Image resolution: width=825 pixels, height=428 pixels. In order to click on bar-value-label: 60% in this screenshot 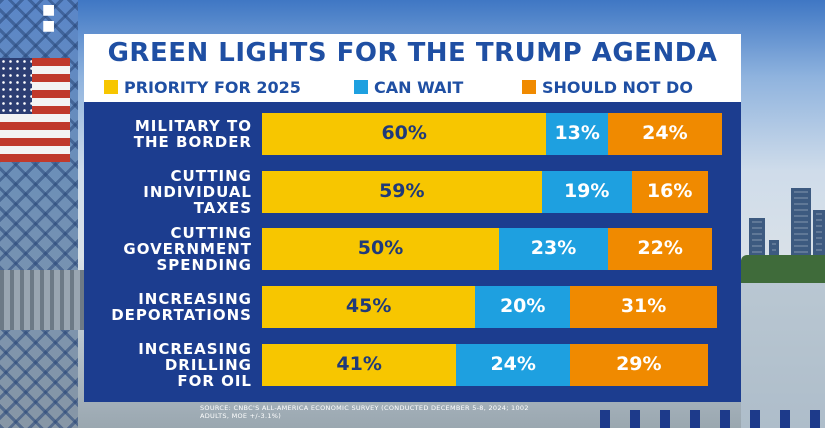, I will do `click(404, 133)`.